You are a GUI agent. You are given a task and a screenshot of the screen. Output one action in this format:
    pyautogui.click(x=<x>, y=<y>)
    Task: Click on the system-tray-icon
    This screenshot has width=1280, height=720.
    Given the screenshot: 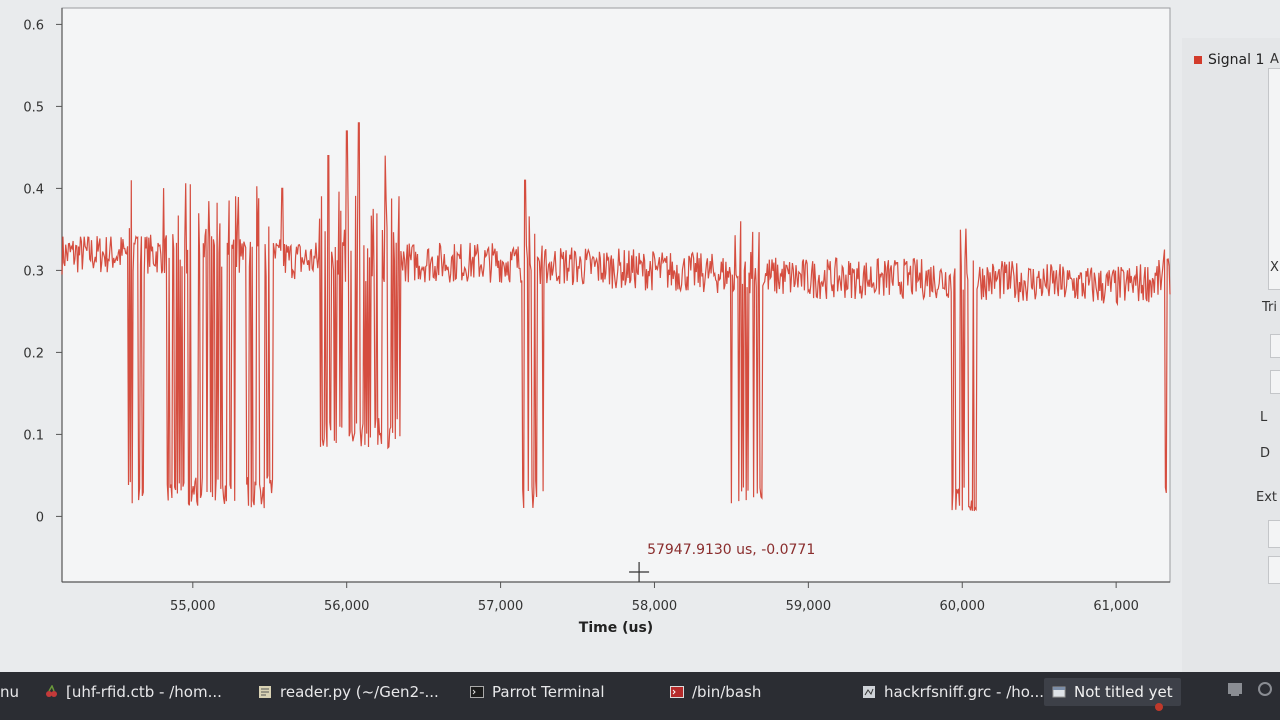 What is the action you would take?
    pyautogui.click(x=1235, y=689)
    